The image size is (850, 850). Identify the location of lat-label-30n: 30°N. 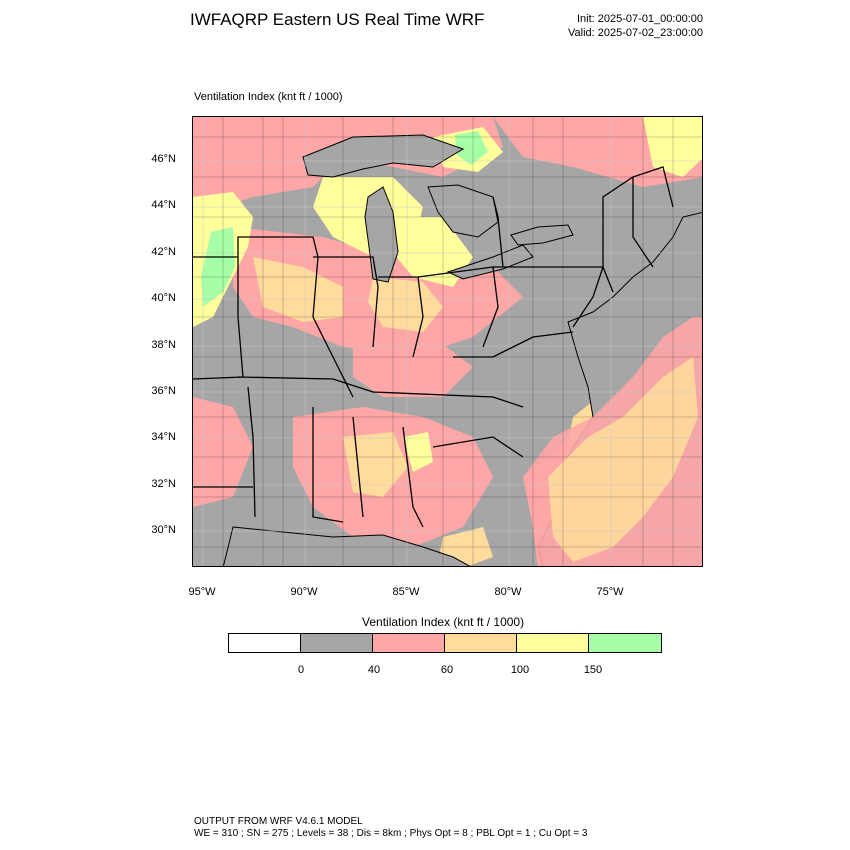
(163, 530).